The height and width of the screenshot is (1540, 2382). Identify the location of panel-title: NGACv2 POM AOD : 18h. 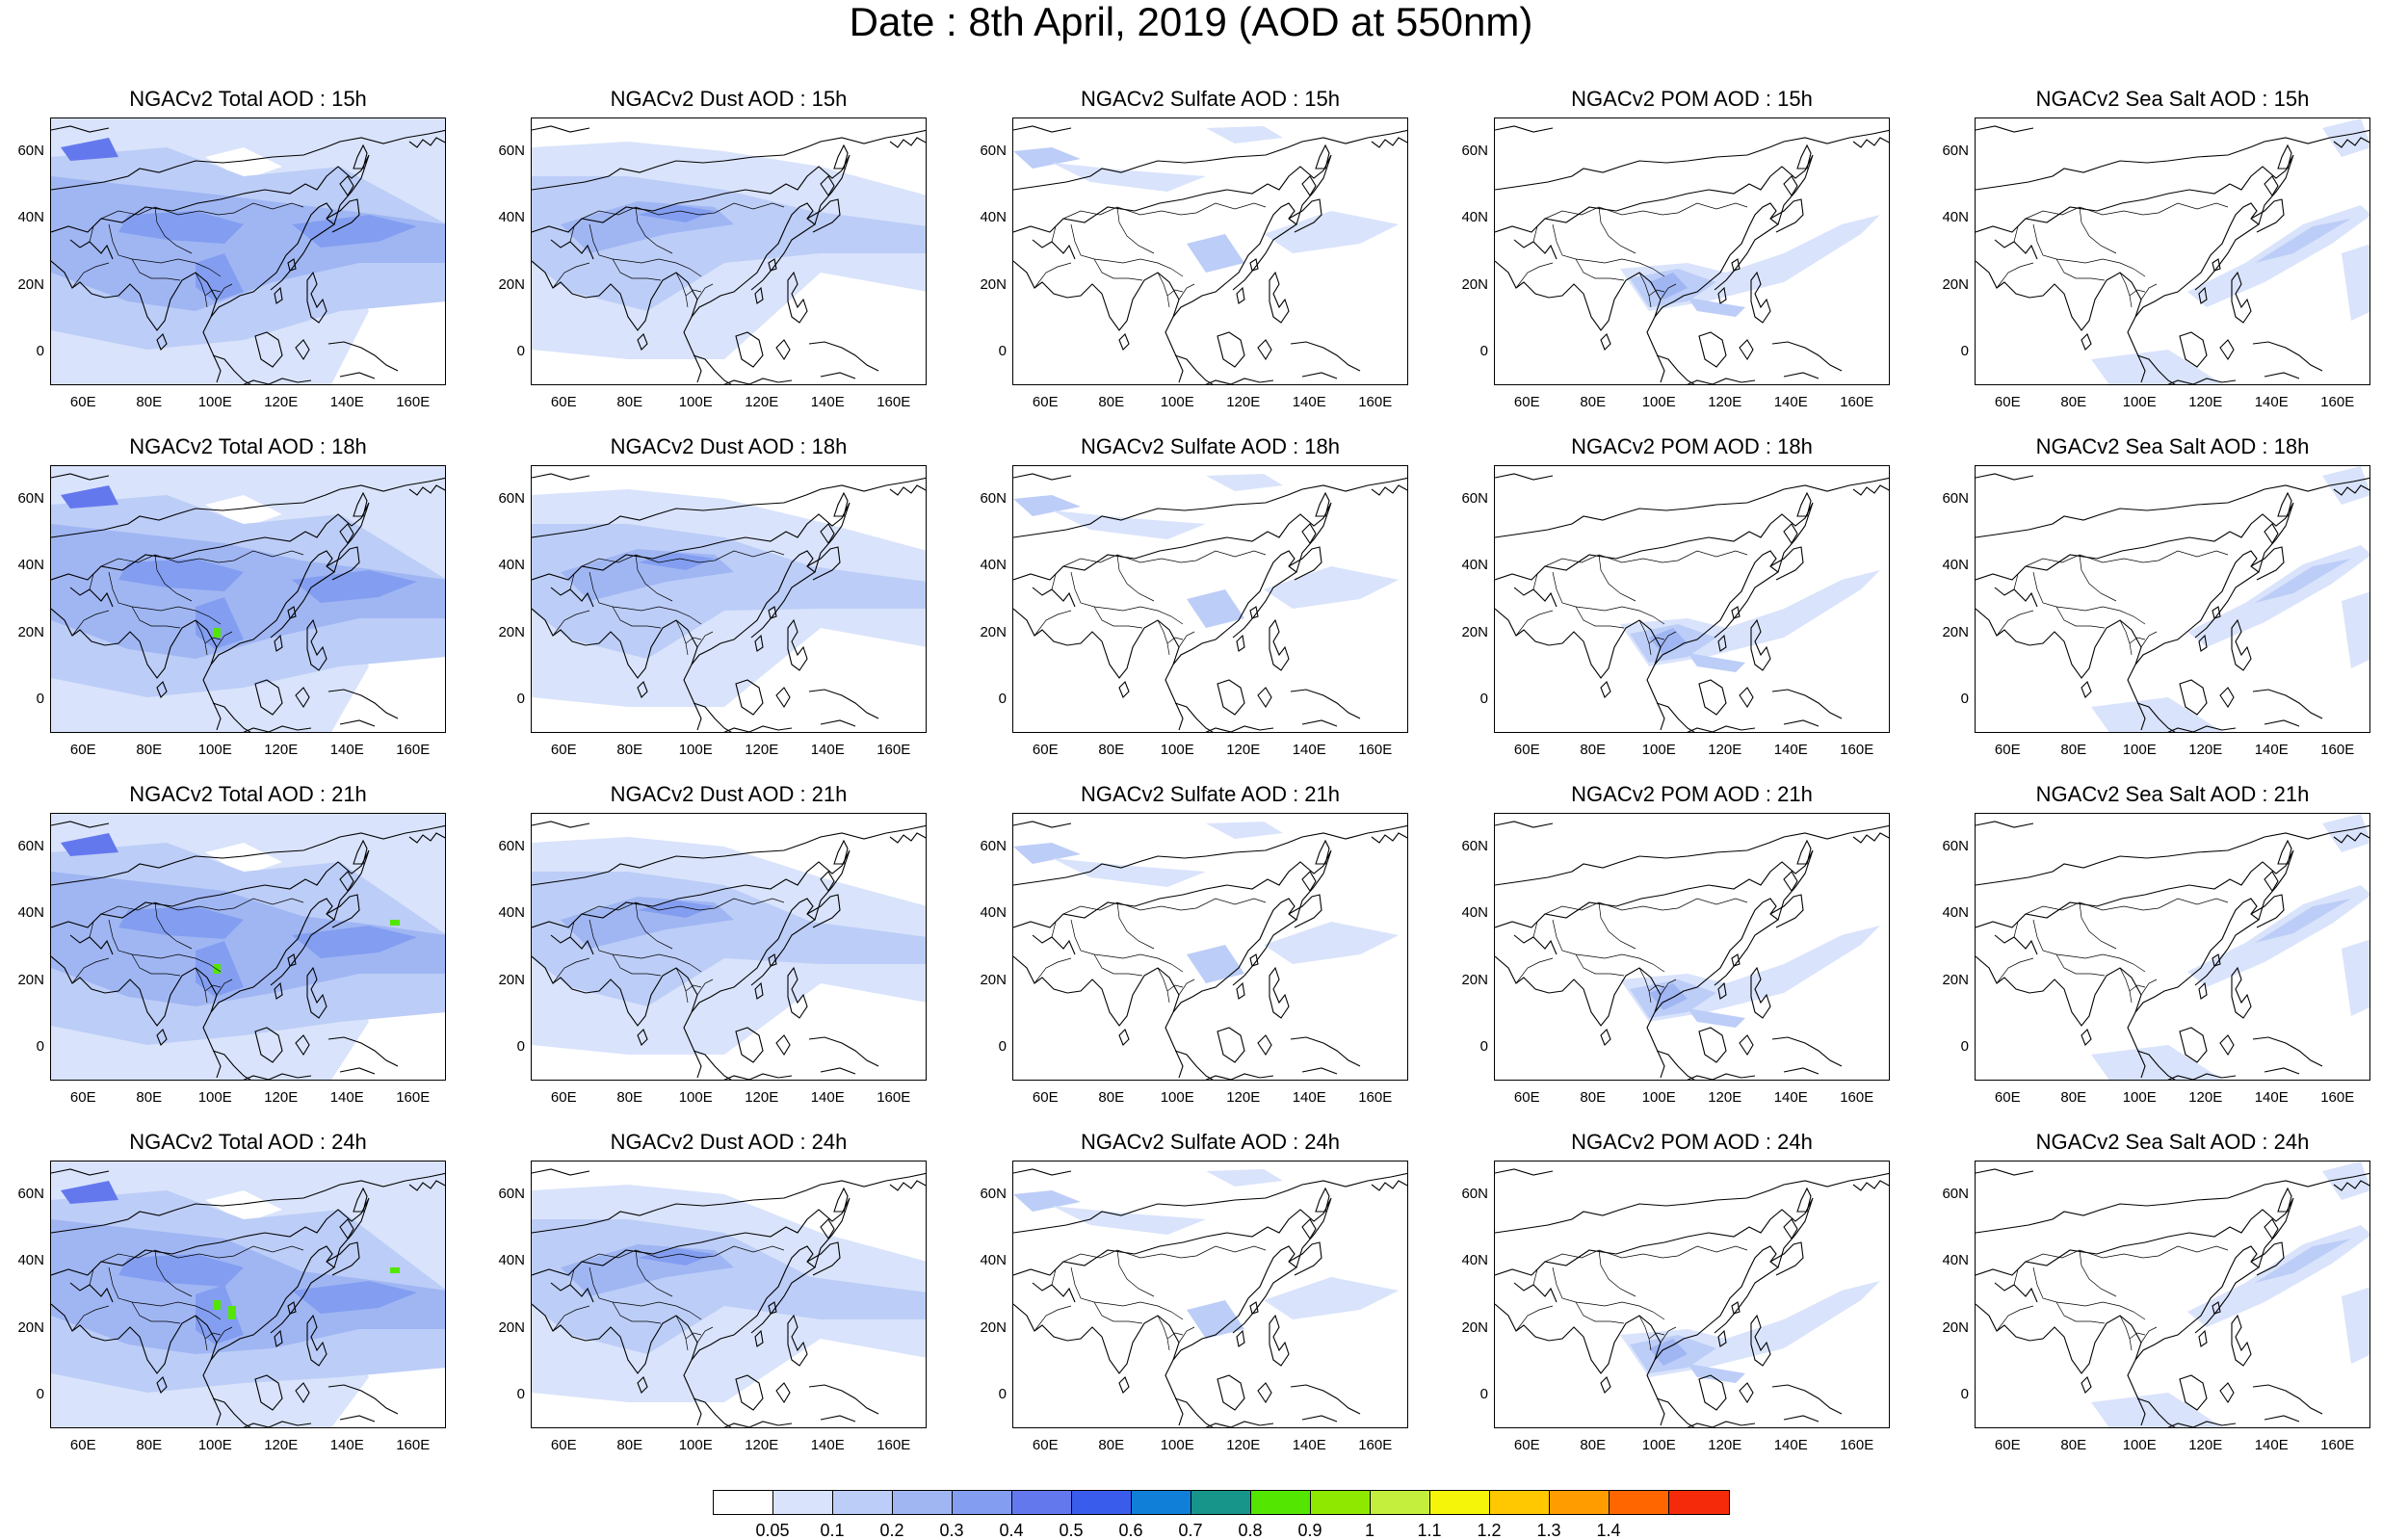
(1692, 446).